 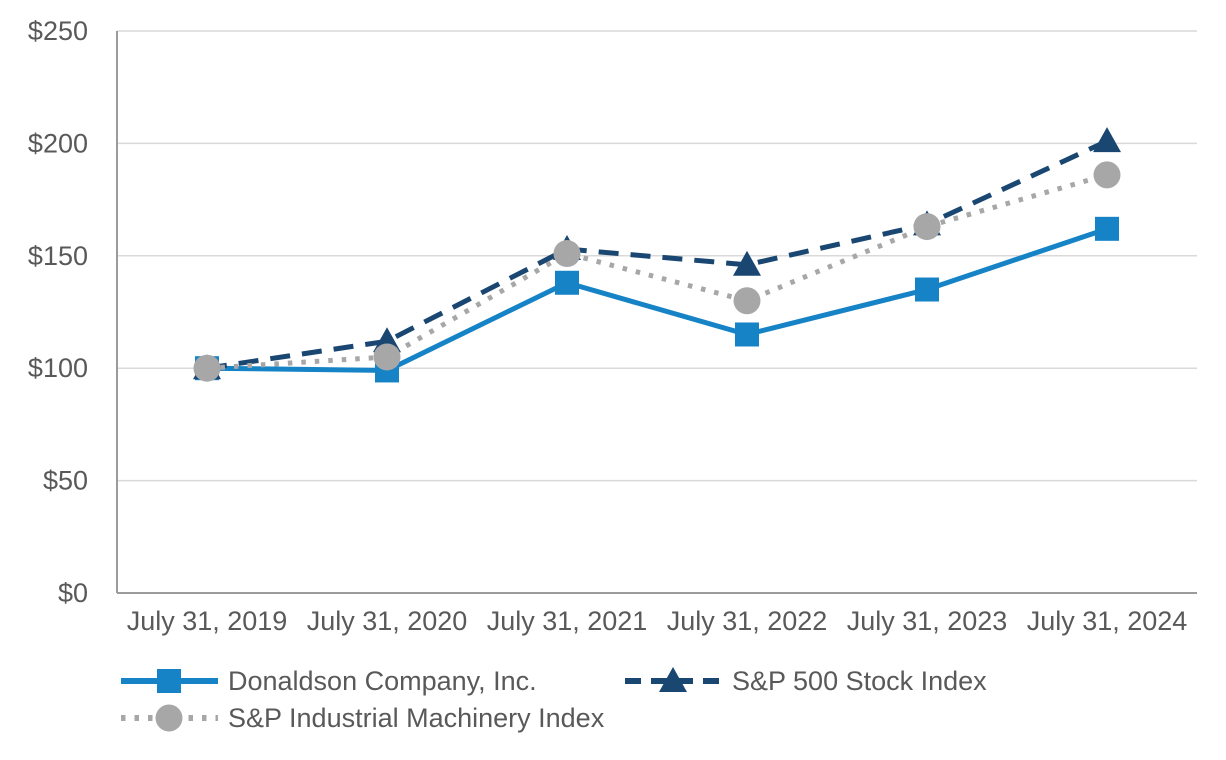 What do you see at coordinates (207, 368) in the screenshot?
I see `series-2-point-0-circle-marker` at bounding box center [207, 368].